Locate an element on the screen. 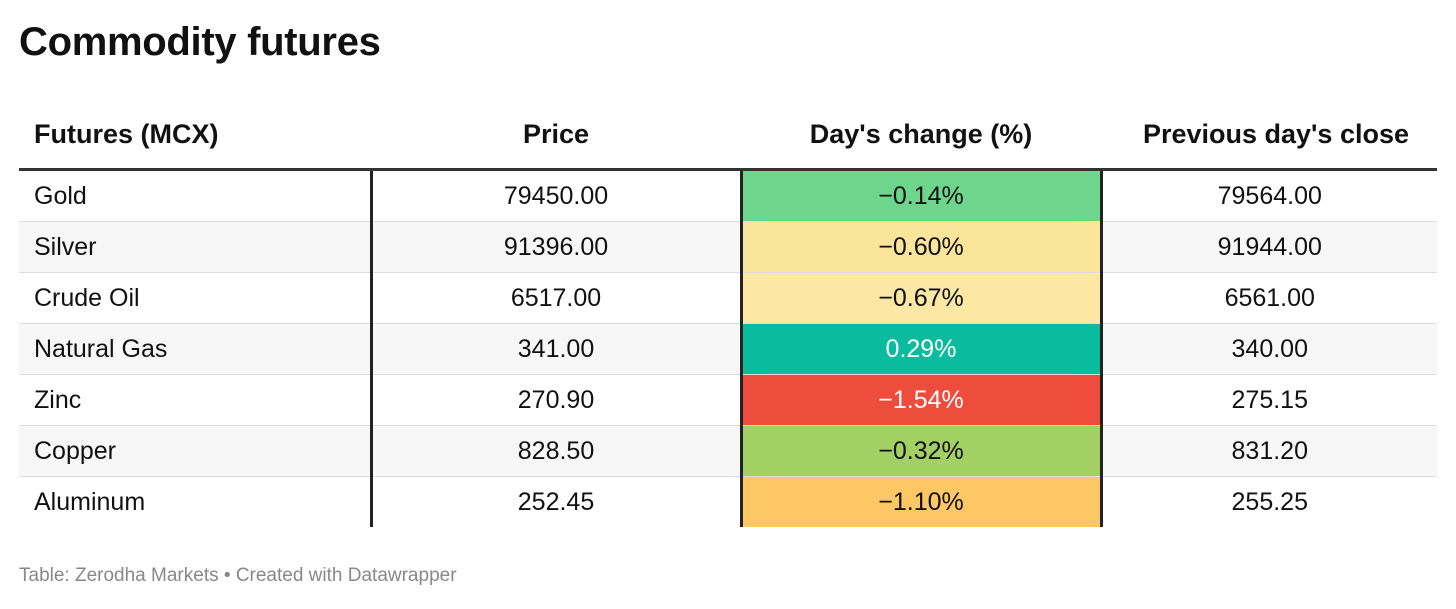 The height and width of the screenshot is (609, 1456). price-cell: 828.50 is located at coordinates (556, 451).